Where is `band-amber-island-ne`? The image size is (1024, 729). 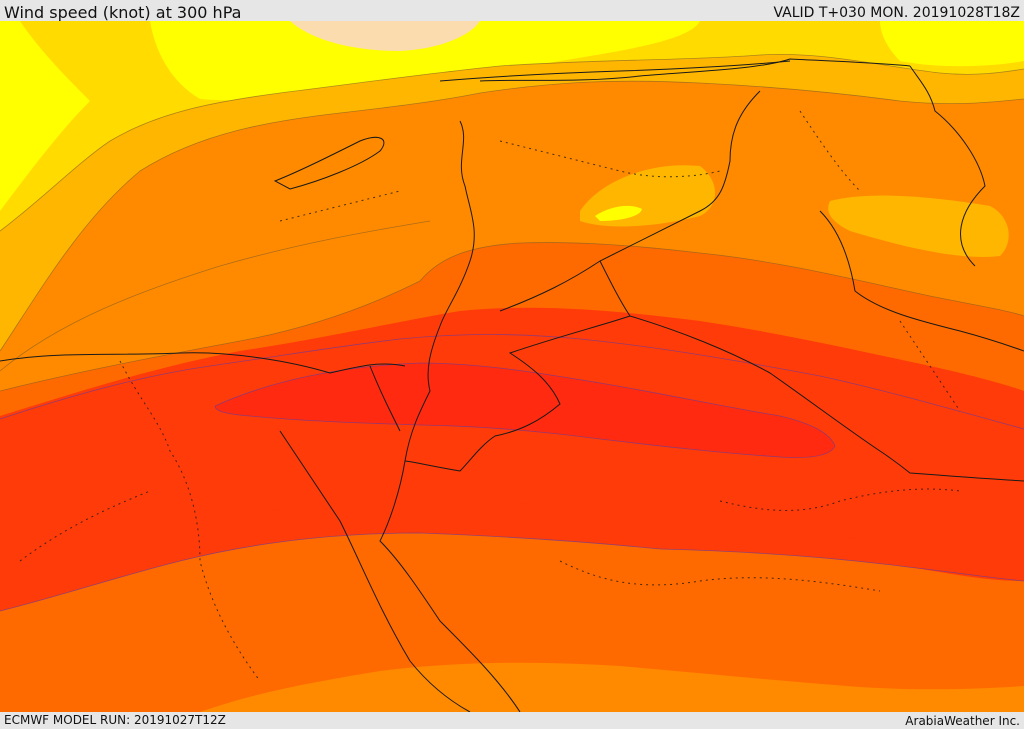 band-amber-island-ne is located at coordinates (918, 226).